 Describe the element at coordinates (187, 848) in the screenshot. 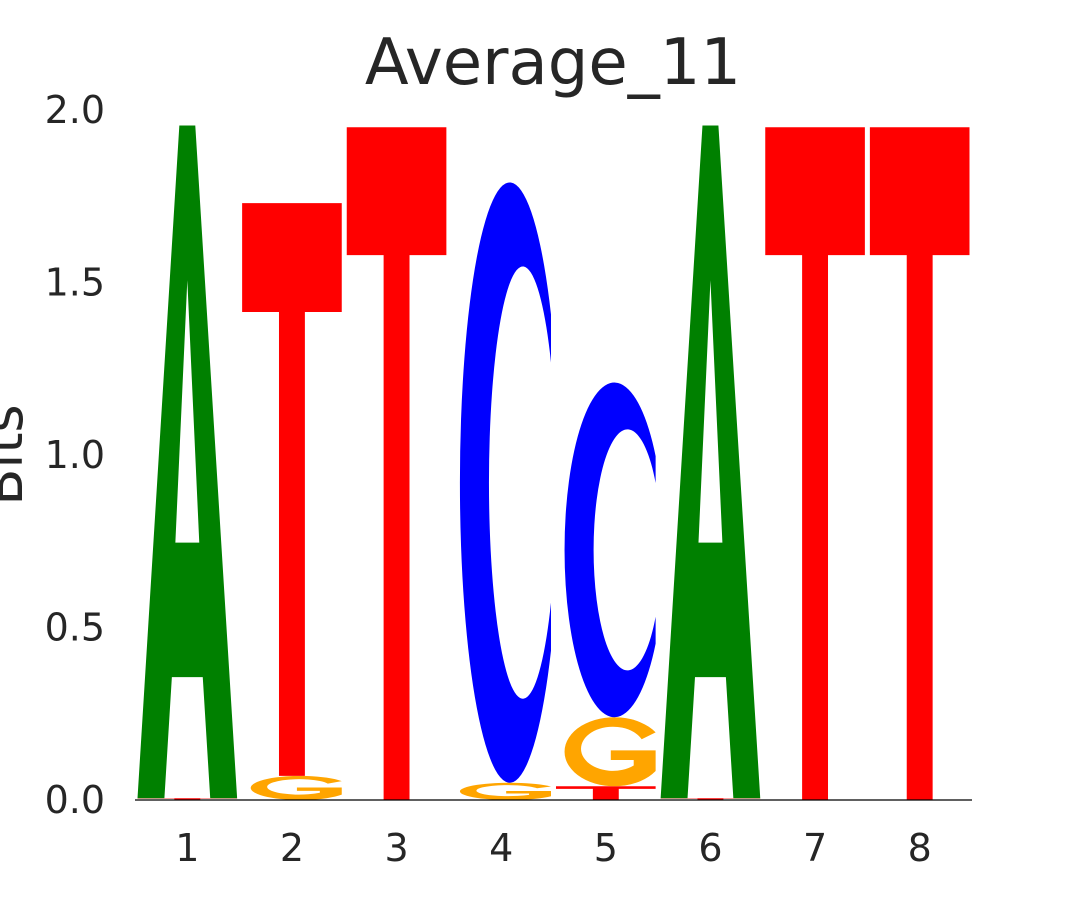

I see `x-tick-label: 1` at that location.